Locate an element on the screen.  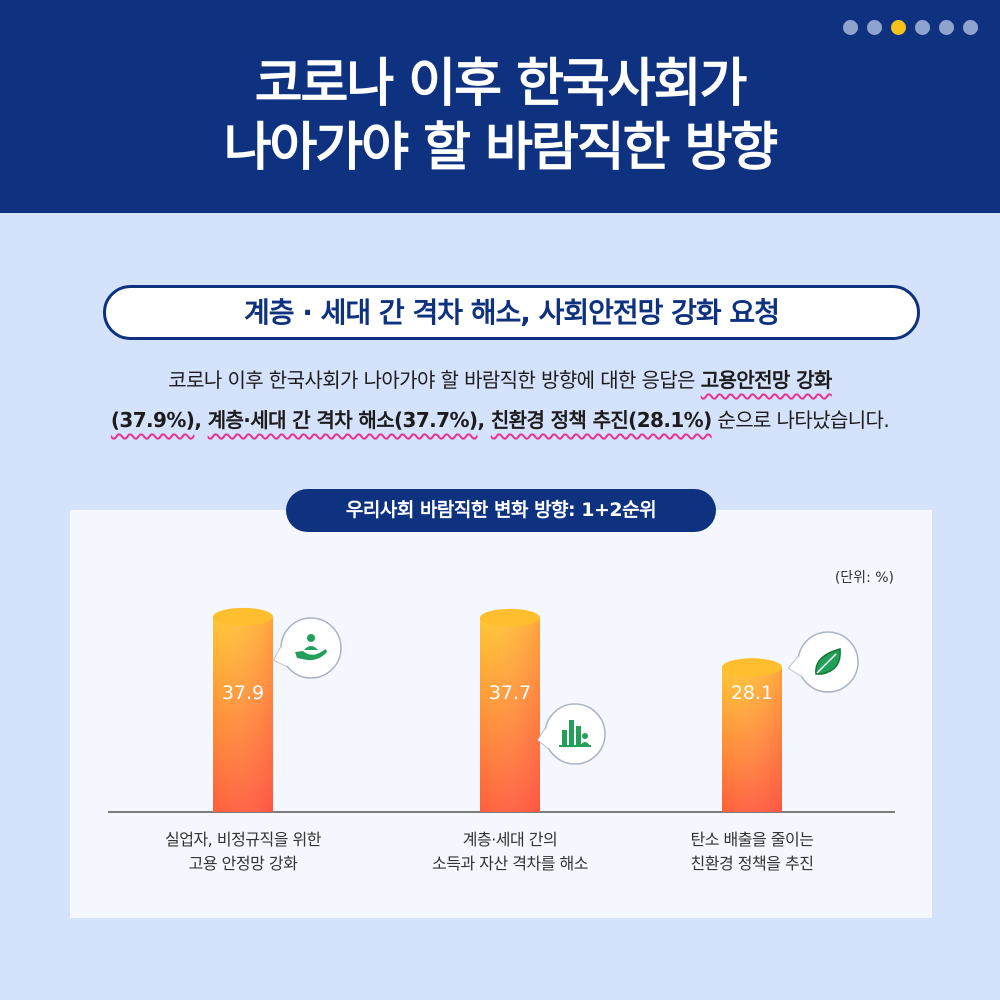
category-label-line: 고용 안정망 강화 is located at coordinates (243, 863).